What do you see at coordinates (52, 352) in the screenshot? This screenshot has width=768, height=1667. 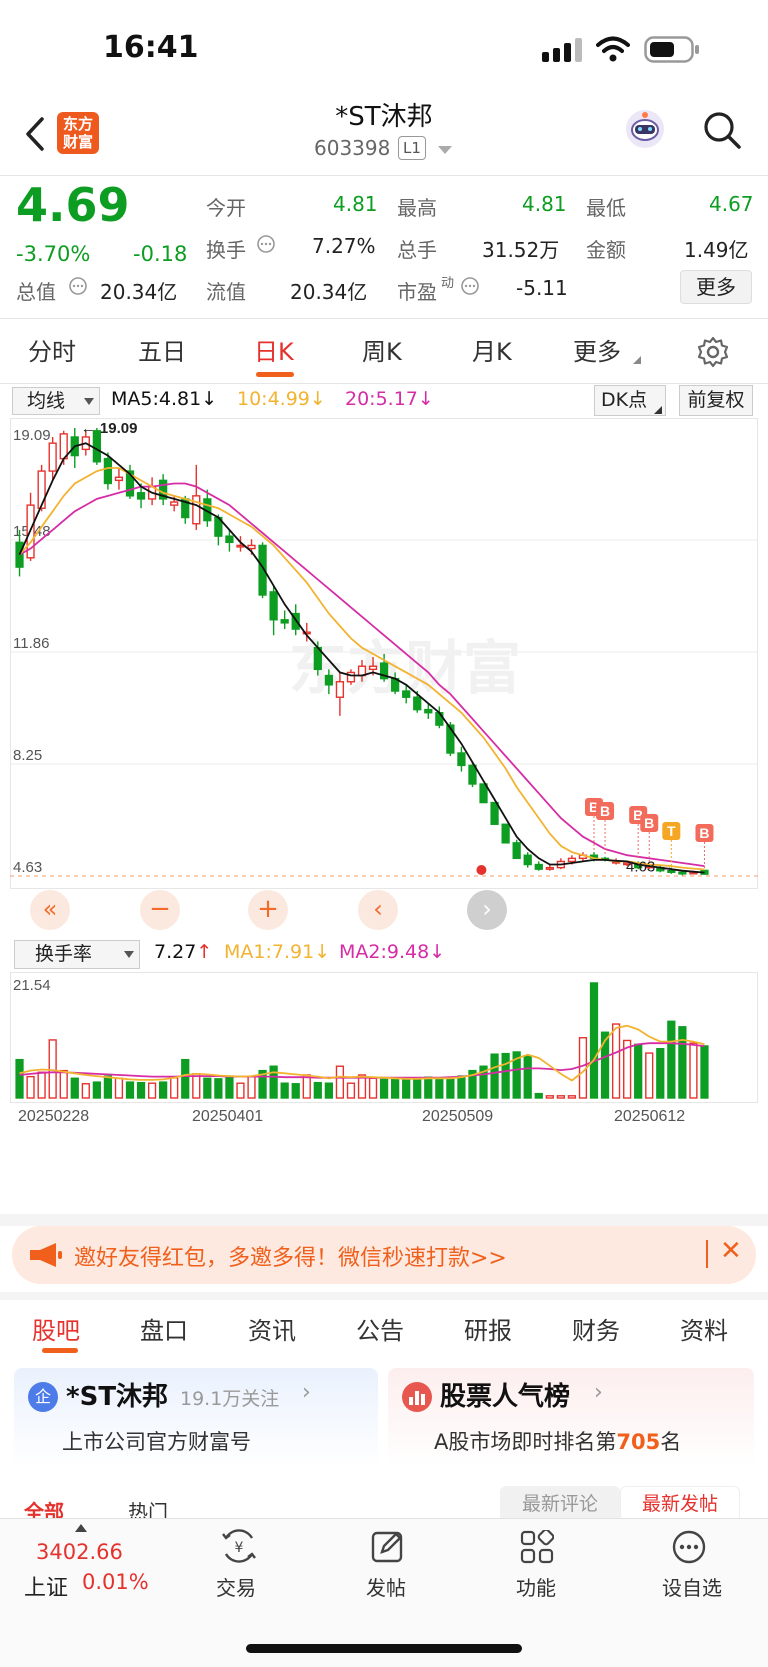 I see `tab-intraday: 分时` at bounding box center [52, 352].